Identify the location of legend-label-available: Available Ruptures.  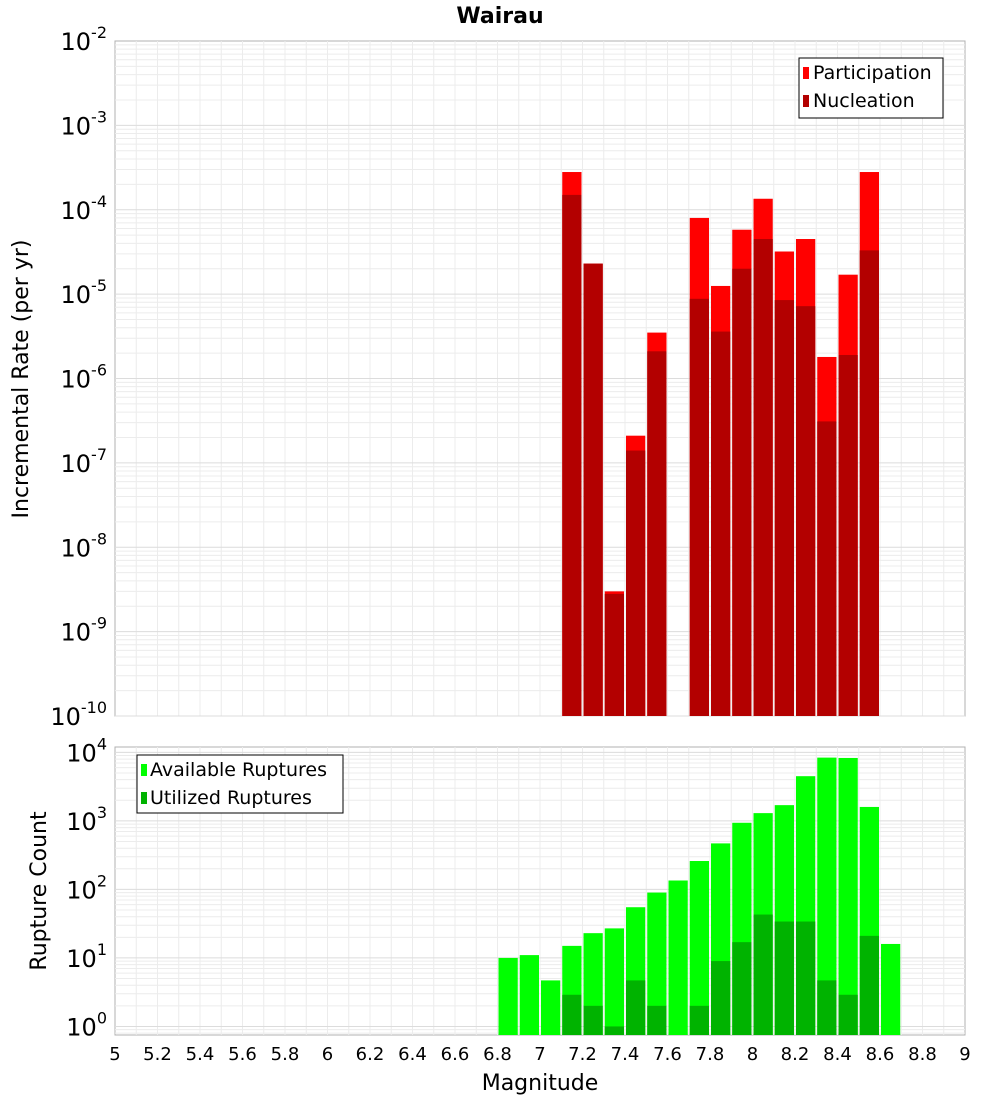
(238, 770).